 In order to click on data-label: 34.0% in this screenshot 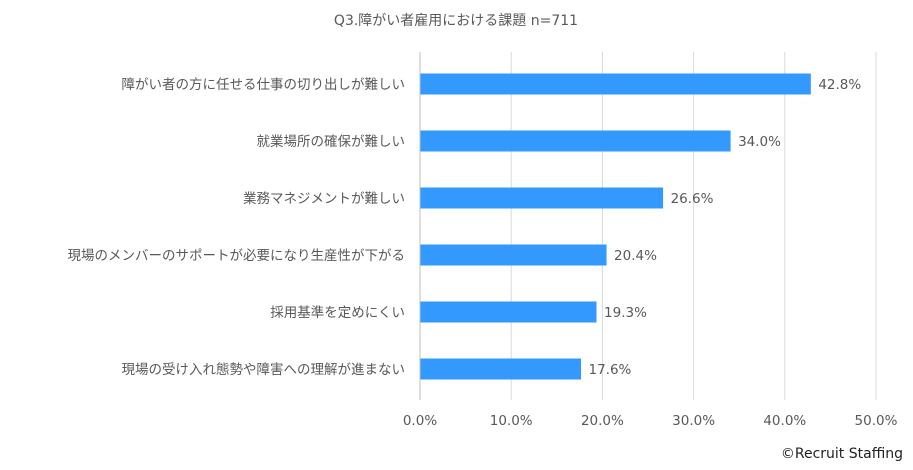, I will do `click(759, 142)`.